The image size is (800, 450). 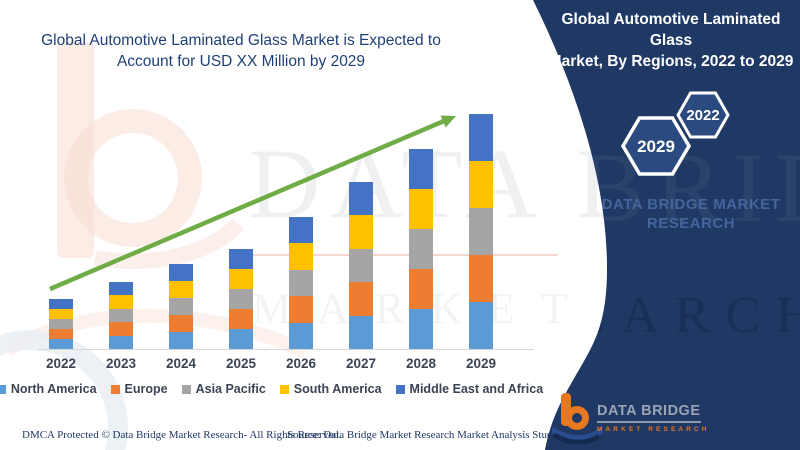 I want to click on hexagon-2022-badge, so click(x=703, y=115).